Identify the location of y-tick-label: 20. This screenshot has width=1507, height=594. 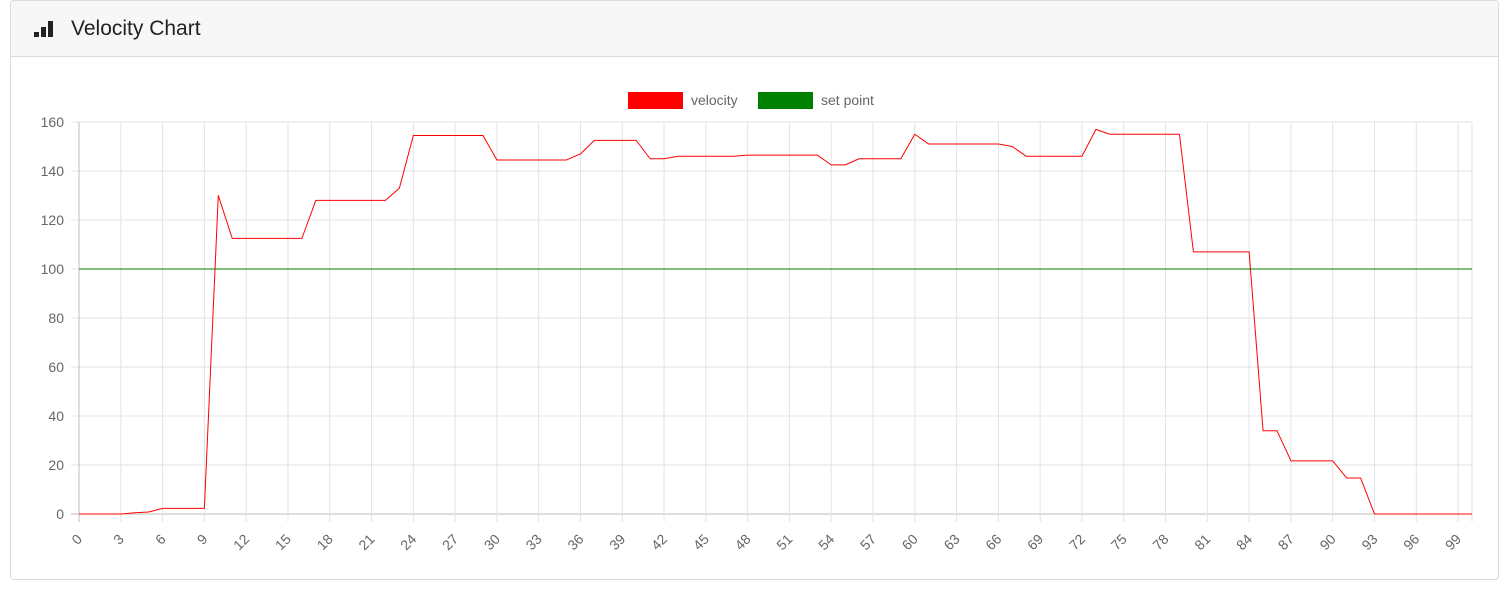
(56, 465).